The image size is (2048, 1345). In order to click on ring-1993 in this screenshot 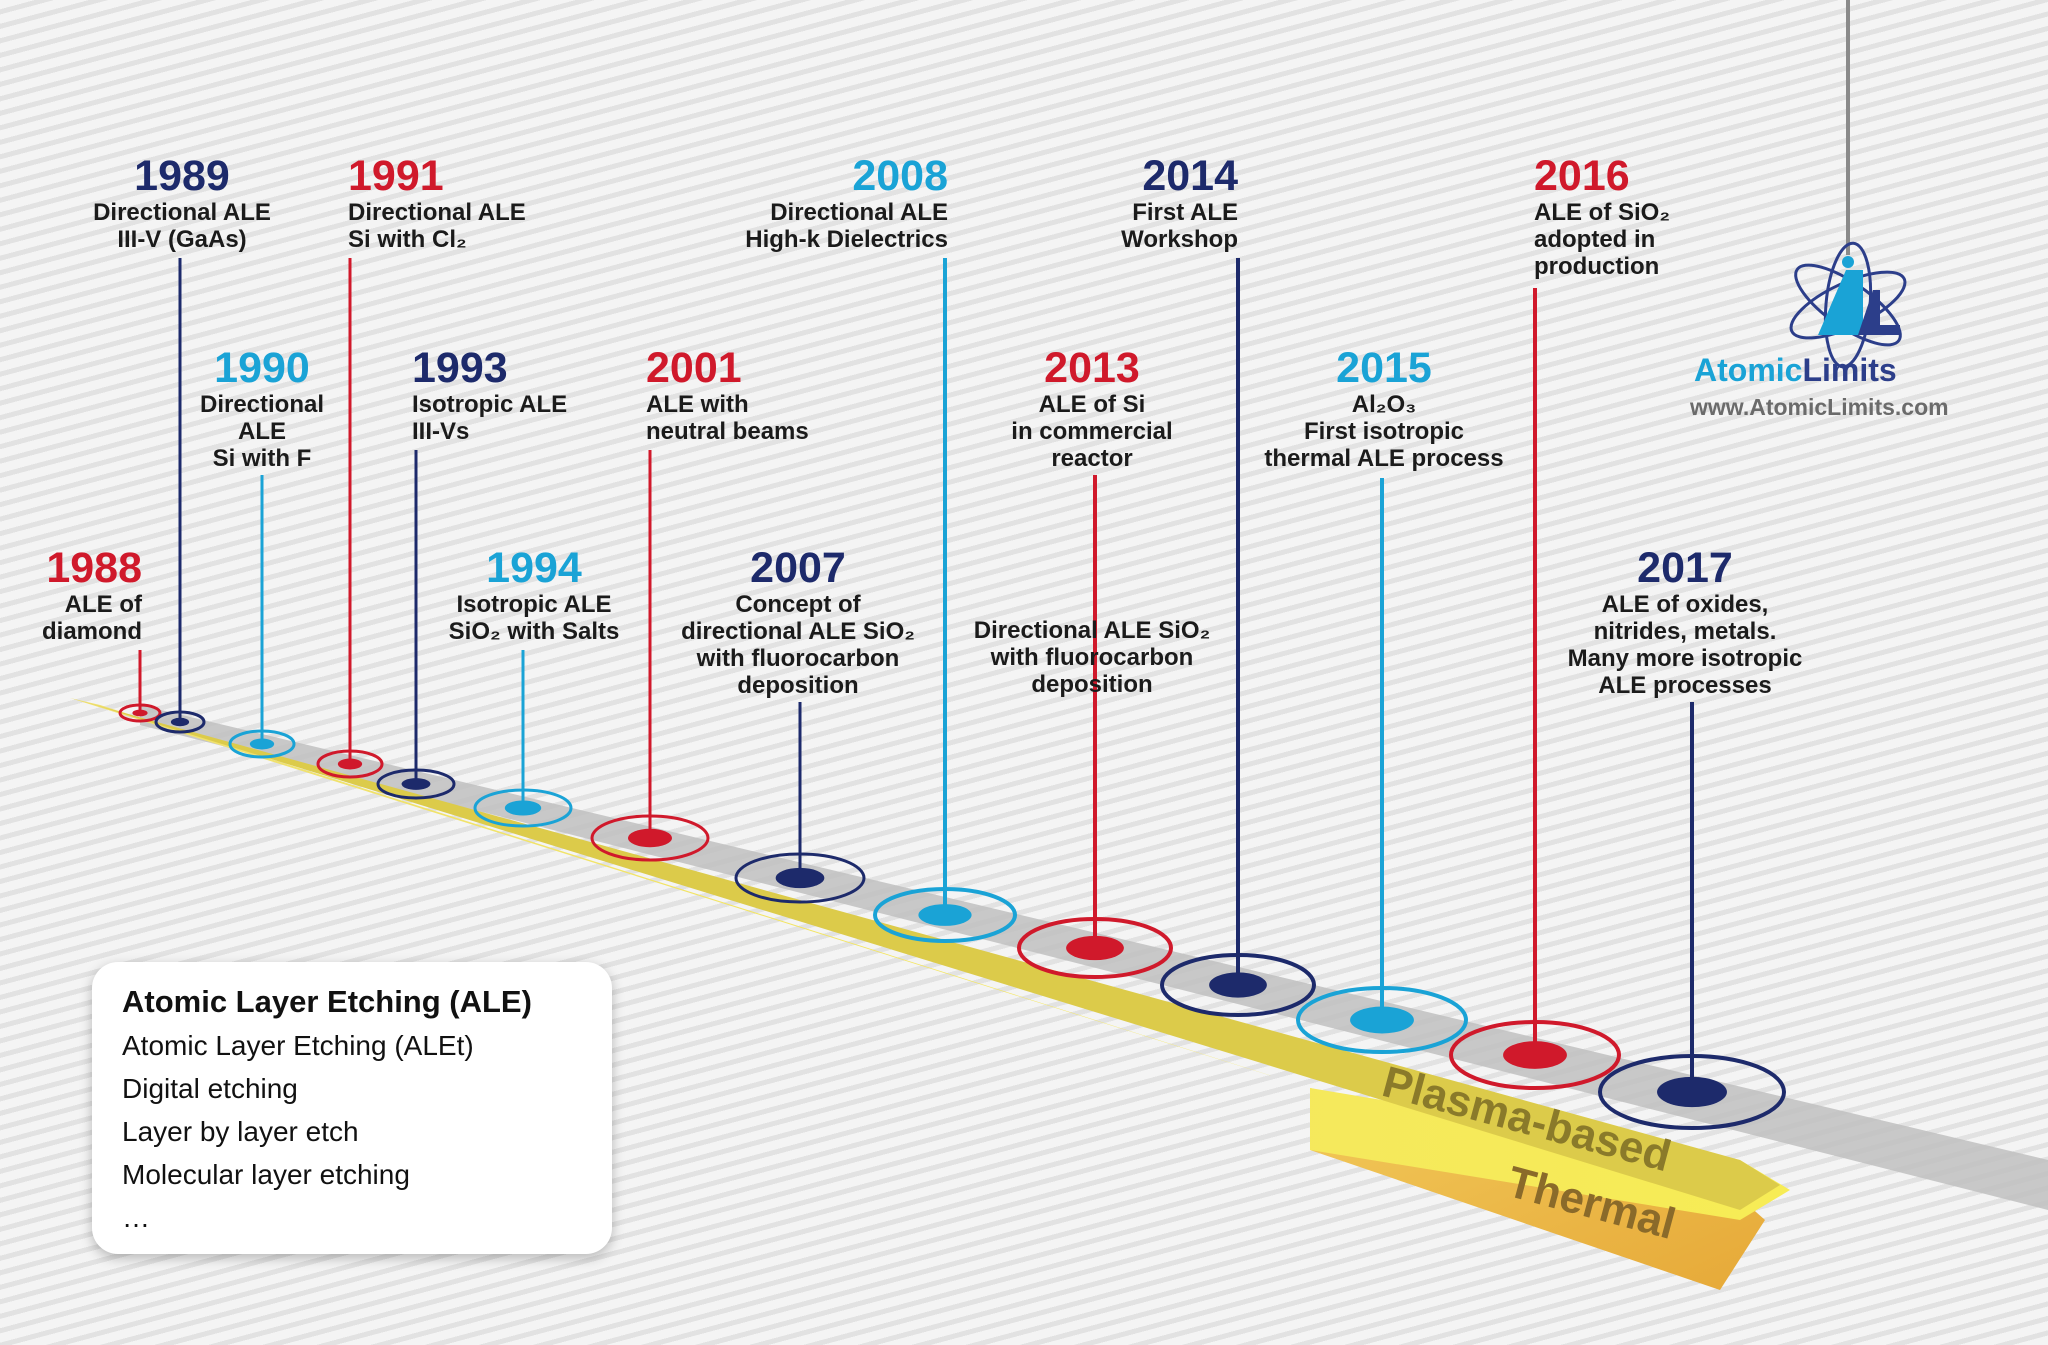, I will do `click(416, 784)`.